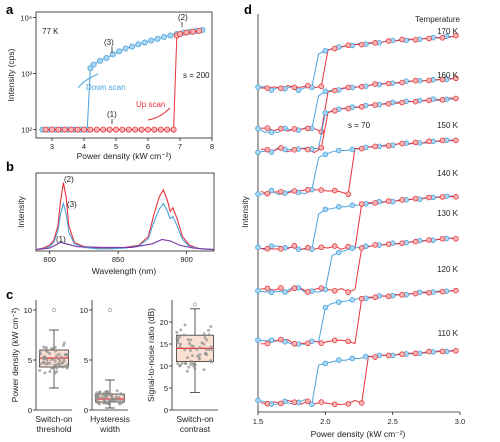 The image size is (500, 442). I want to click on panel-d-x-tick-label: 2.5, so click(392, 421).